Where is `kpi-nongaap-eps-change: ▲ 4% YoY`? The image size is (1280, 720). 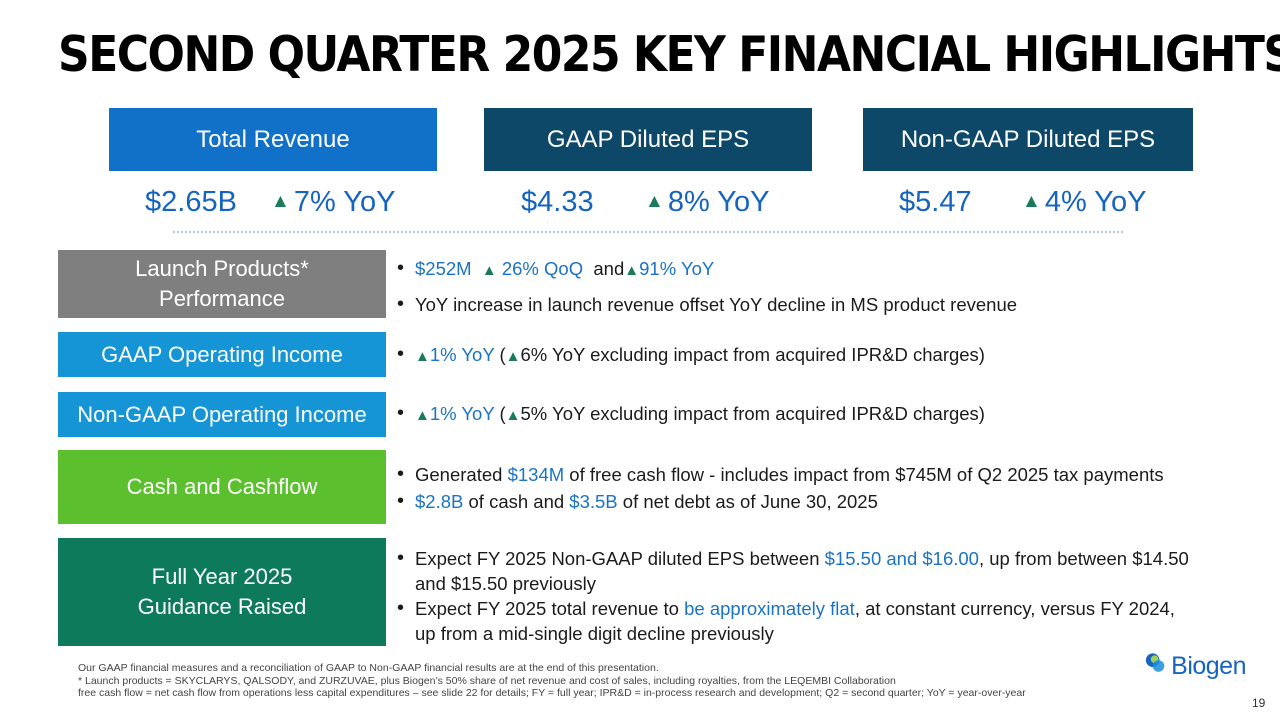 kpi-nongaap-eps-change: ▲ 4% YoY is located at coordinates (1084, 202).